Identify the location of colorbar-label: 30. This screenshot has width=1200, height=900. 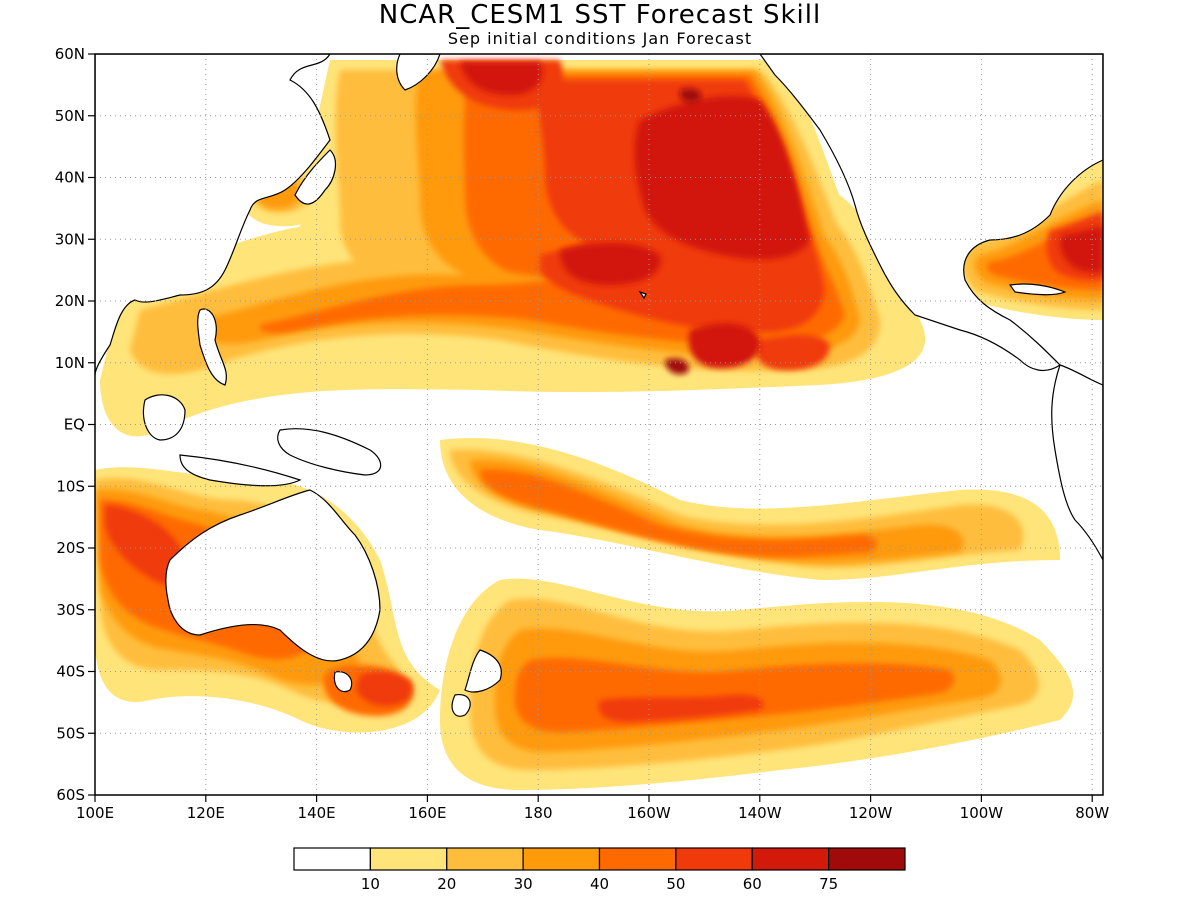
(523, 884).